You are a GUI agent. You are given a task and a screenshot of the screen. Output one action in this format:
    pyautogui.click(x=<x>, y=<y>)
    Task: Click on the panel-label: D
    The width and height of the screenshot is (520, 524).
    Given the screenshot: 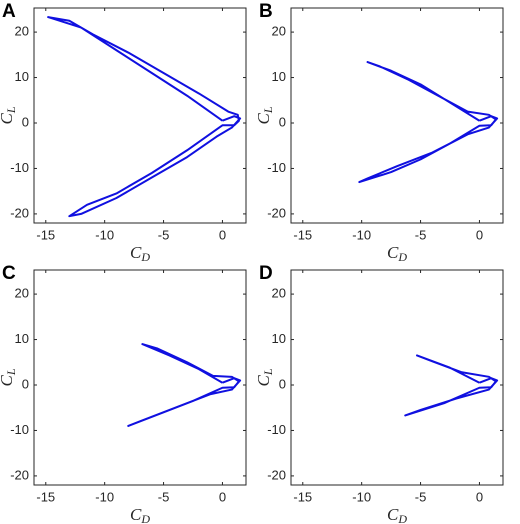 What is the action you would take?
    pyautogui.click(x=266, y=273)
    